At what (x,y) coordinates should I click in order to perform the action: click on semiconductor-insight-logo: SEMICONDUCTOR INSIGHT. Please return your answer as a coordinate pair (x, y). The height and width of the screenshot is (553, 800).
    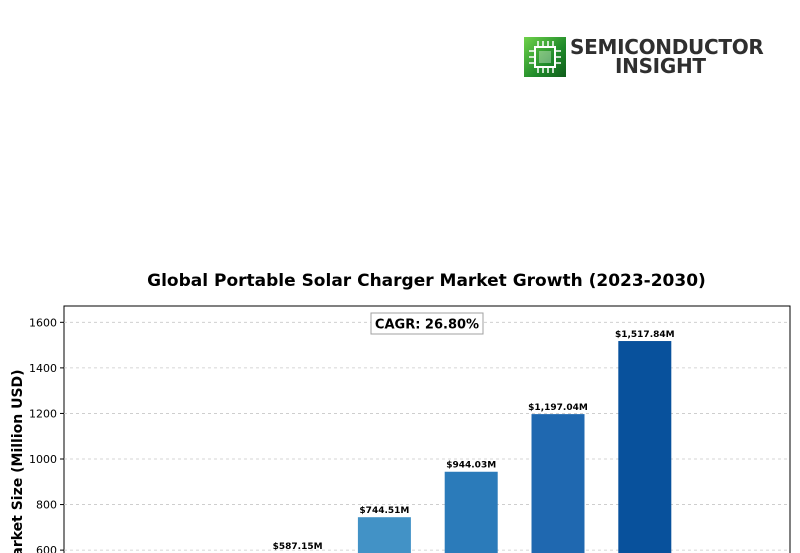
    Looking at the image, I should click on (644, 57).